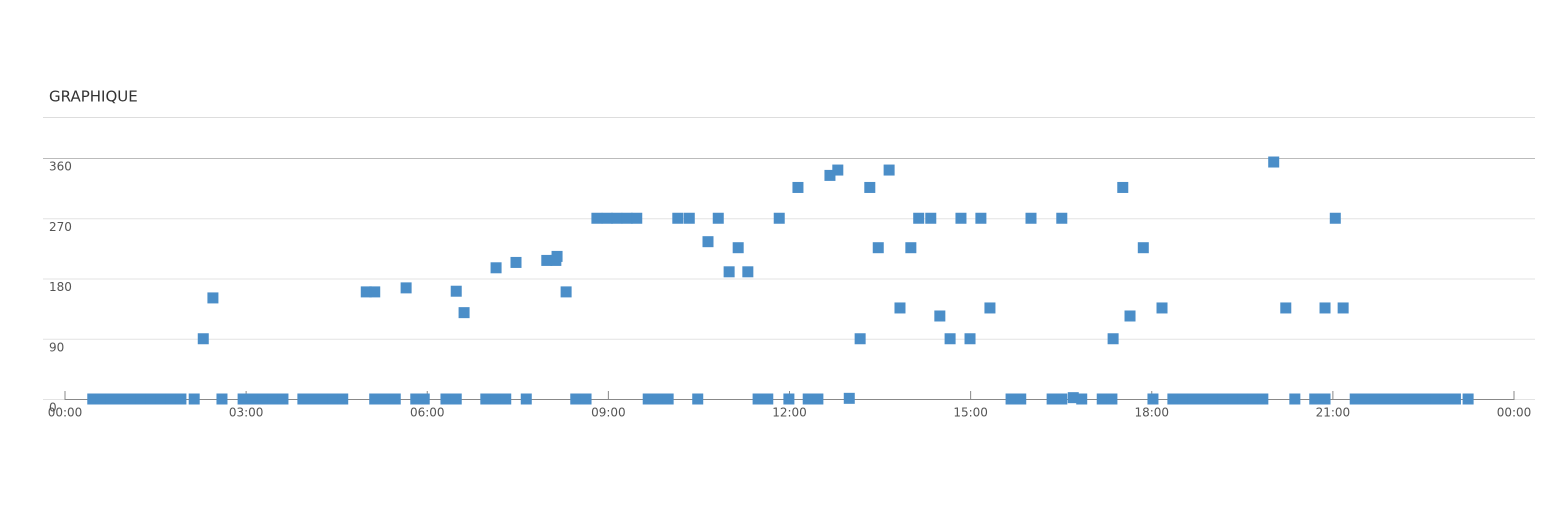 The height and width of the screenshot is (506, 1566). Describe the element at coordinates (427, 413) in the screenshot. I see `x-tick-label: 06:00` at that location.